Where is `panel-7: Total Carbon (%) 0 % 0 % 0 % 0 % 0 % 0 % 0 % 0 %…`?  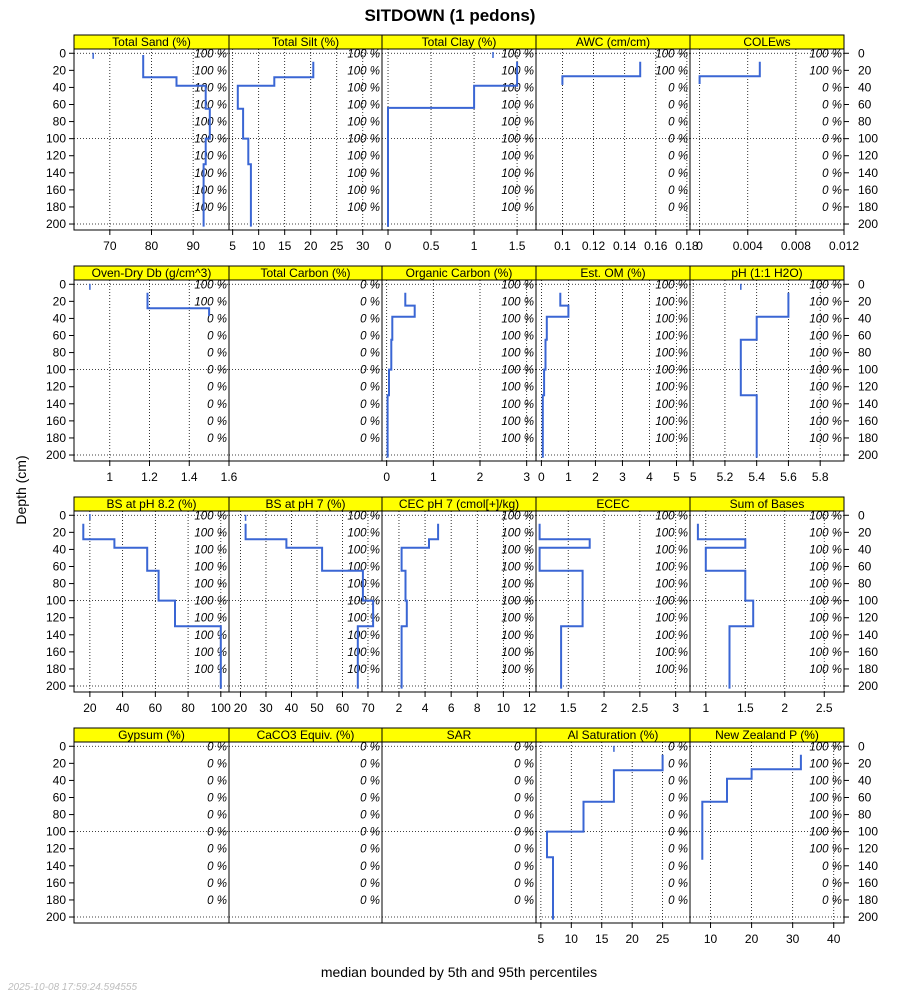
panel-7: Total Carbon (%) 0 % 0 % 0 % 0 % 0 % 0 % 0 % 0 %… is located at coordinates (305, 363).